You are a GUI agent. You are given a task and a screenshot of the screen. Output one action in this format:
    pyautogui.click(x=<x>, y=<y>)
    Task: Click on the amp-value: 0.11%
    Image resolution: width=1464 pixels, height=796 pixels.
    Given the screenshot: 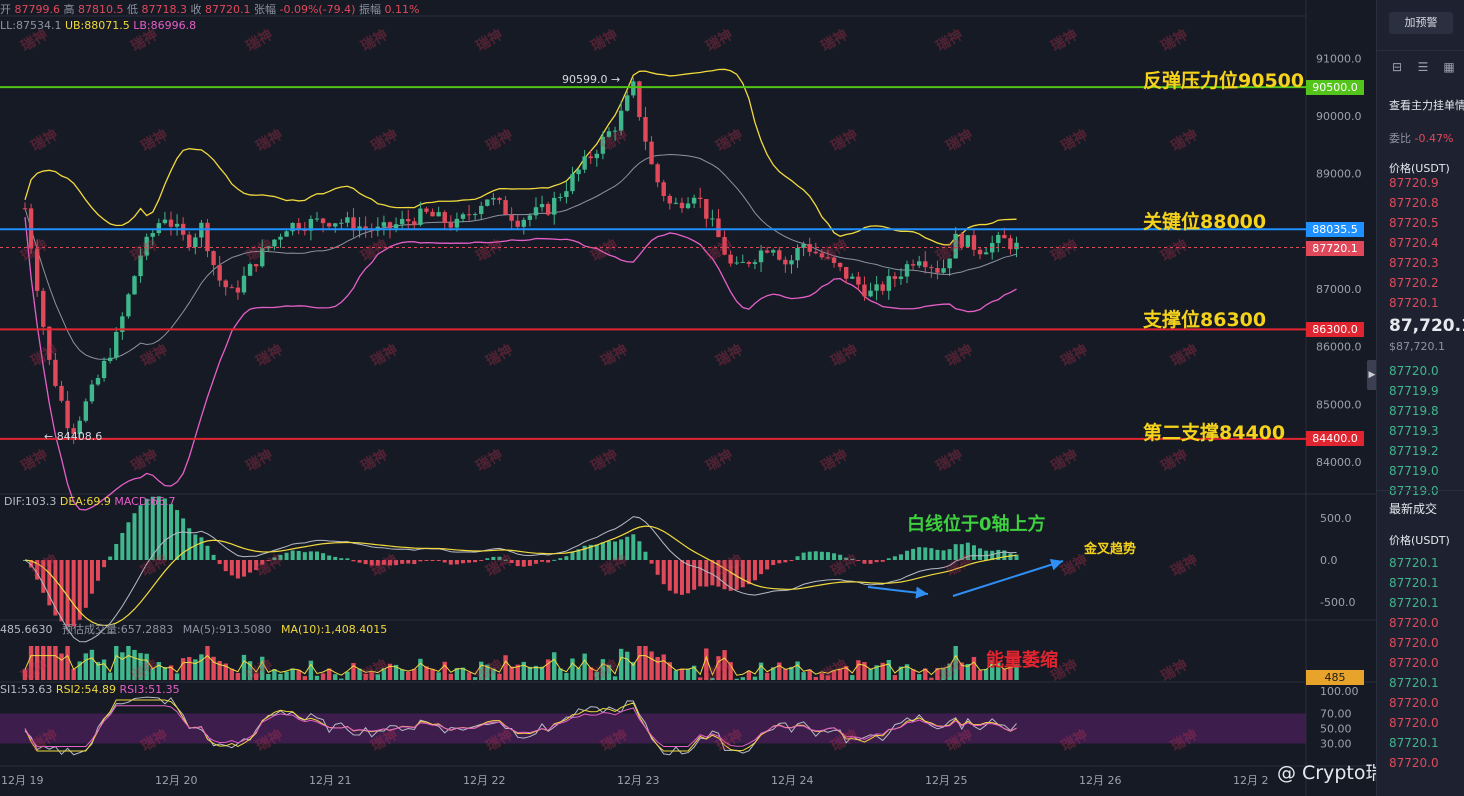 What is the action you would take?
    pyautogui.click(x=402, y=9)
    